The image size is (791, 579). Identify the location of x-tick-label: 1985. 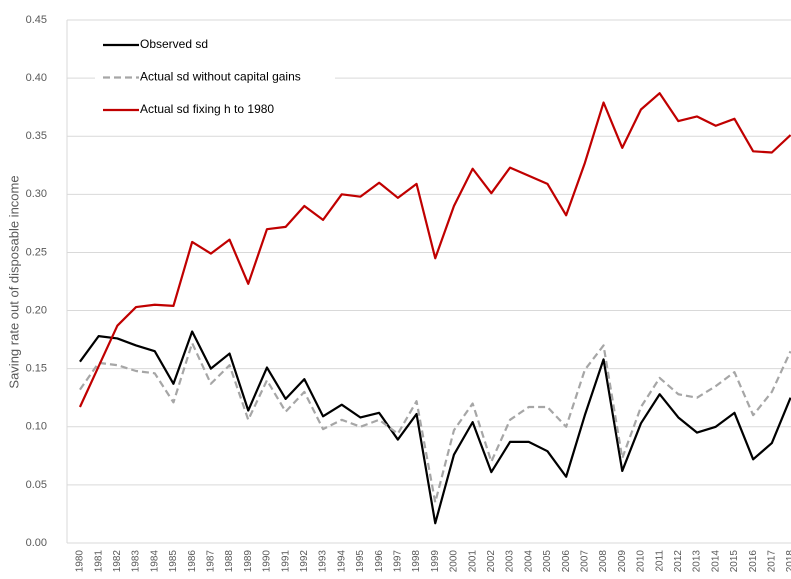
(173, 561).